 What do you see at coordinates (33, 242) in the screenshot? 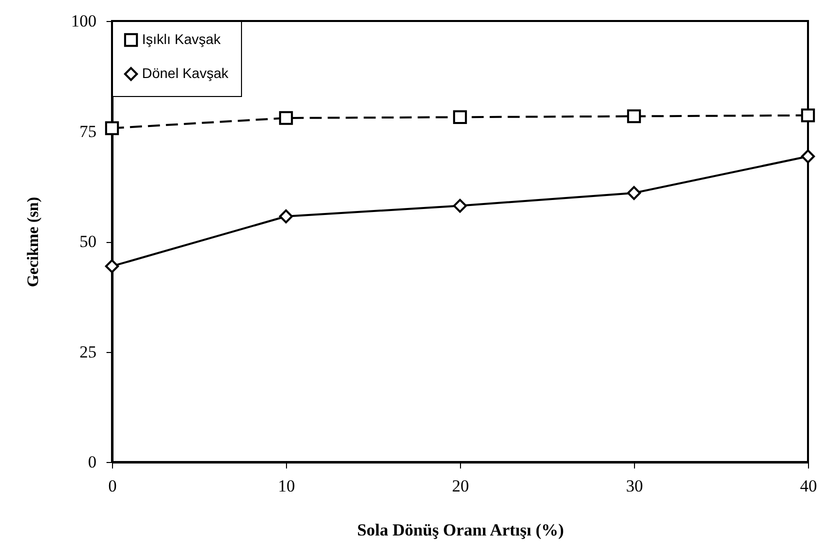
I see `y-axis-title: Gecikme (sn)` at bounding box center [33, 242].